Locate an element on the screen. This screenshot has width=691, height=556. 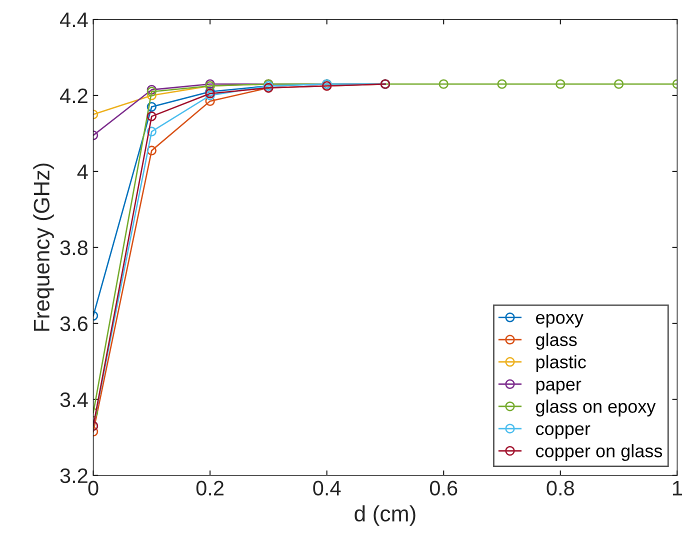
y-tick-label: 3.2 is located at coordinates (74, 476).